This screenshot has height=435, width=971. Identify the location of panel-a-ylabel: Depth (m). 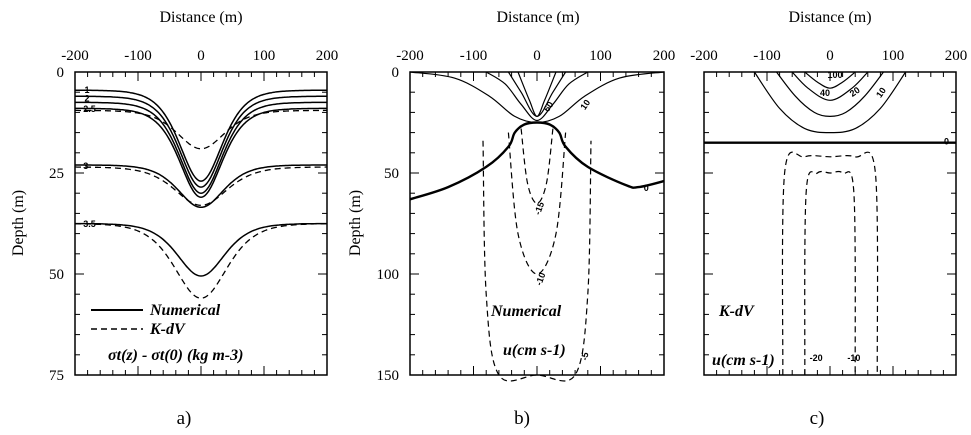
(18, 223).